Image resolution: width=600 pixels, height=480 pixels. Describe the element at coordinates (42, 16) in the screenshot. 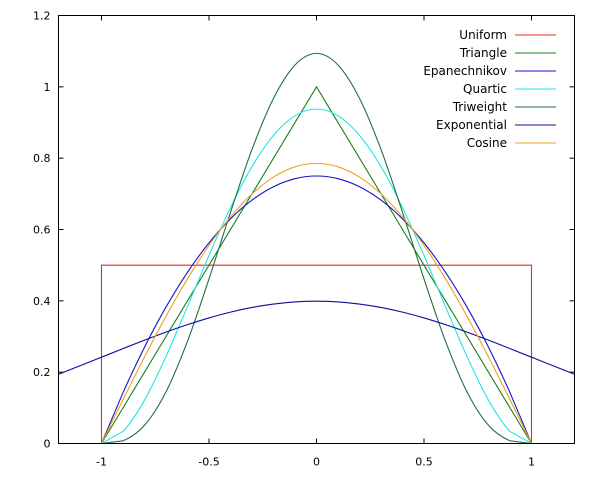

I see `y-tick-label: 1.2` at that location.